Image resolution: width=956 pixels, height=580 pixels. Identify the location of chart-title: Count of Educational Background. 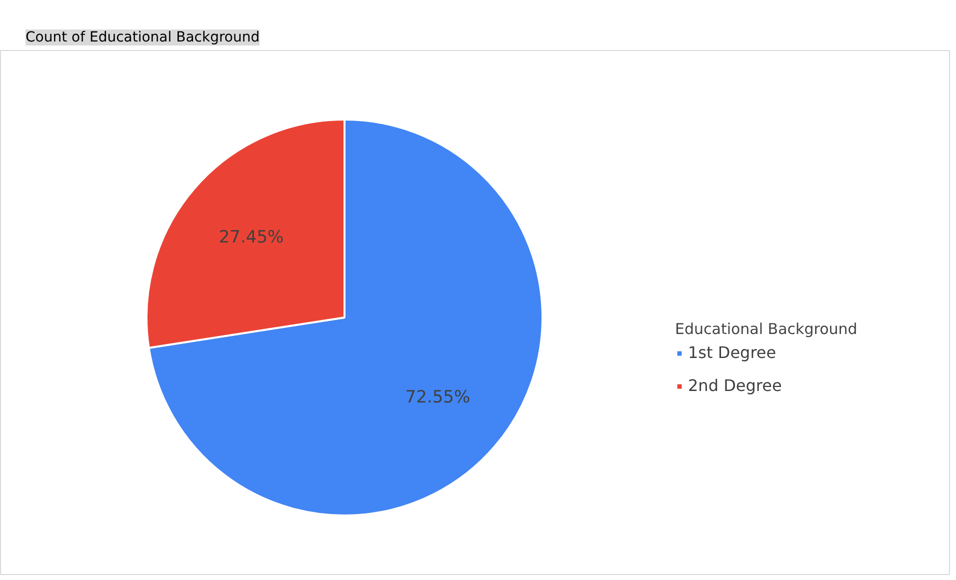
(143, 38).